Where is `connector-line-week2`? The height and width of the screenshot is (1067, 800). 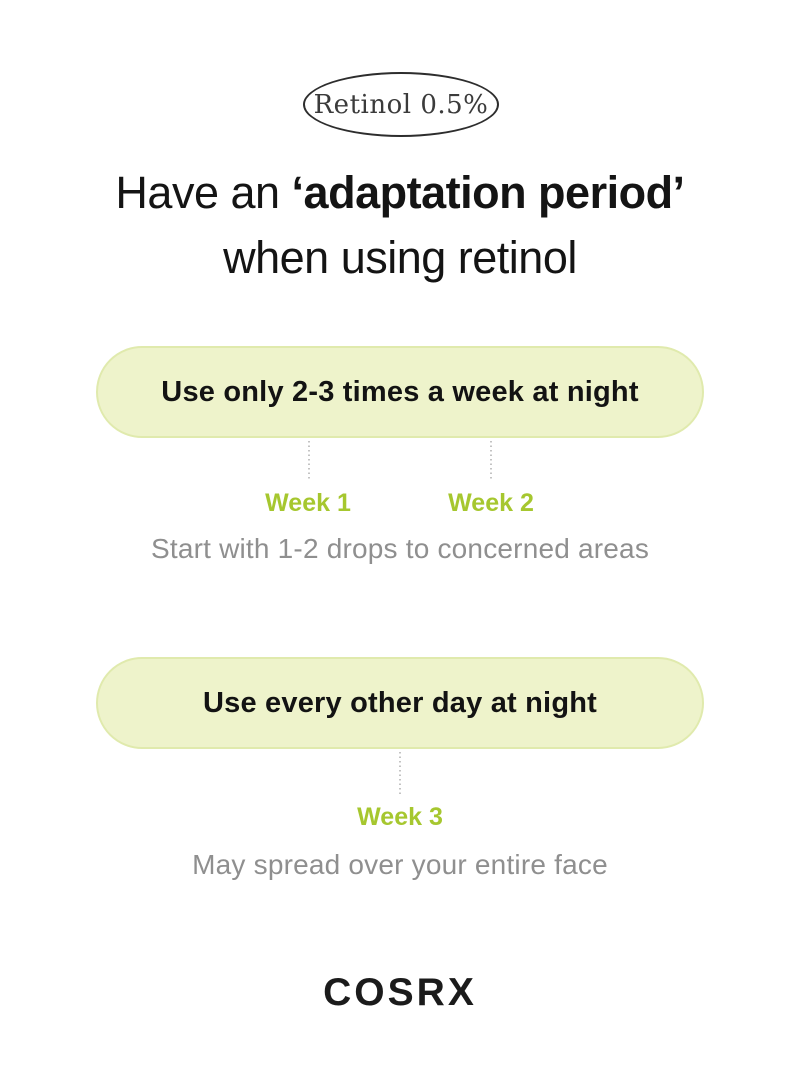
connector-line-week2 is located at coordinates (491, 460).